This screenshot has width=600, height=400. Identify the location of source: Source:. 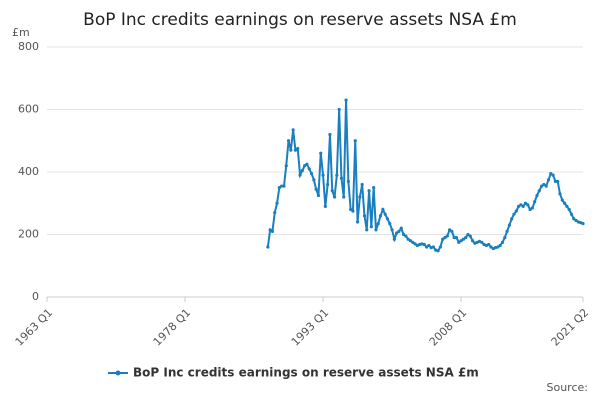
(568, 387).